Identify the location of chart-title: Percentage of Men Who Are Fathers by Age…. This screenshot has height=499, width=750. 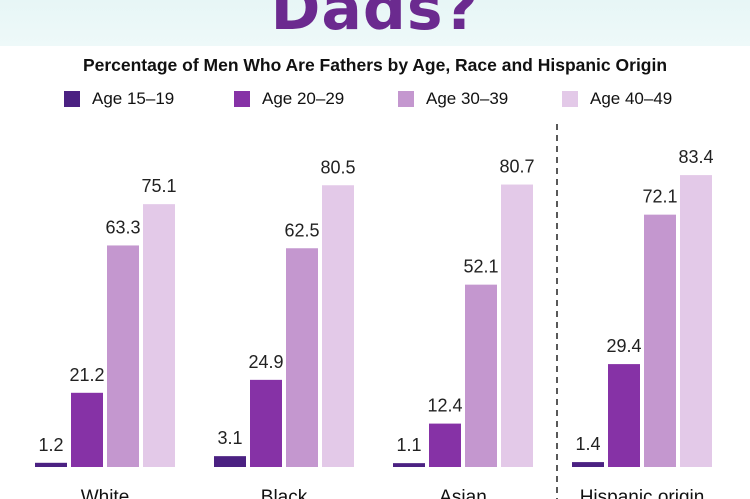
(375, 65).